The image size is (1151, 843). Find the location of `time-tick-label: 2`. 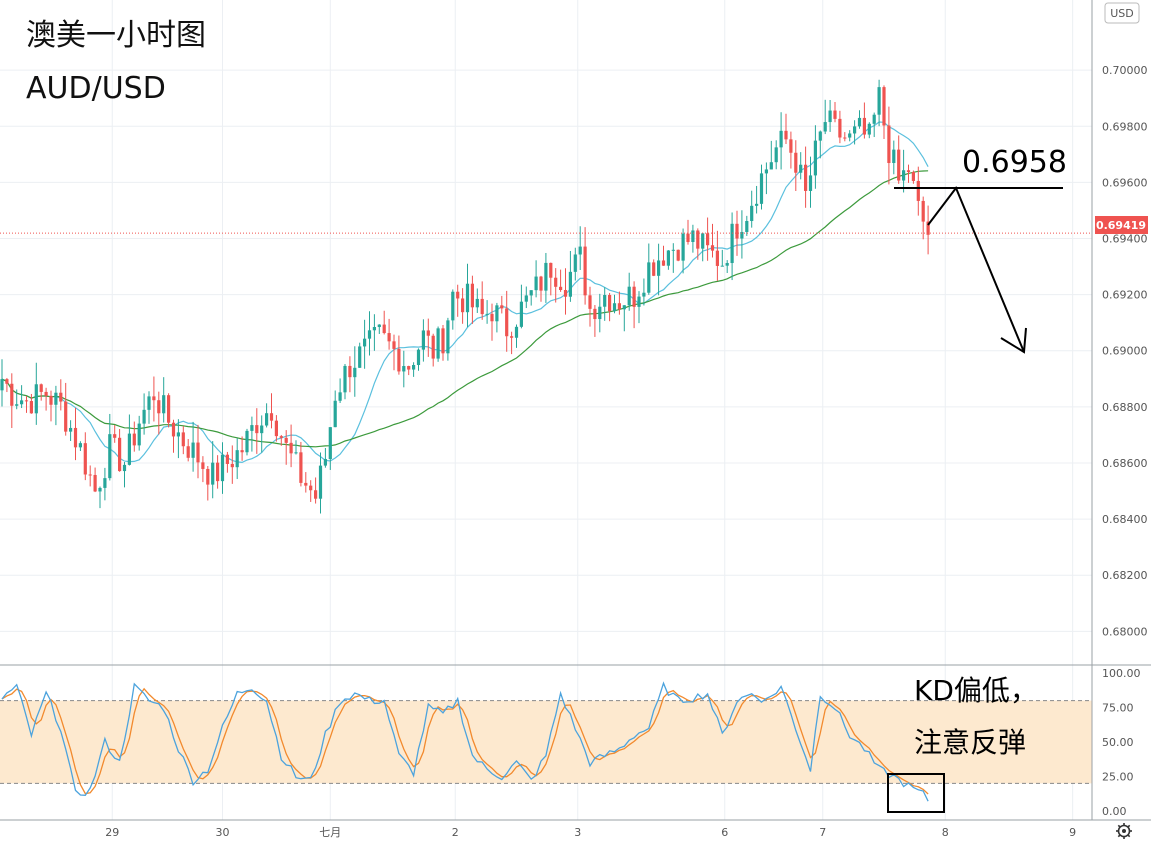

time-tick-label: 2 is located at coordinates (455, 832).